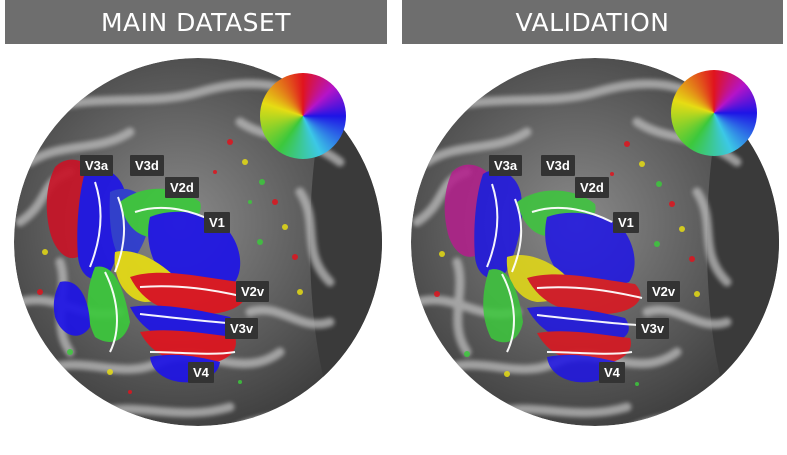 The height and width of the screenshot is (455, 787). I want to click on panel-title-validation: VALIDATION, so click(592, 22).